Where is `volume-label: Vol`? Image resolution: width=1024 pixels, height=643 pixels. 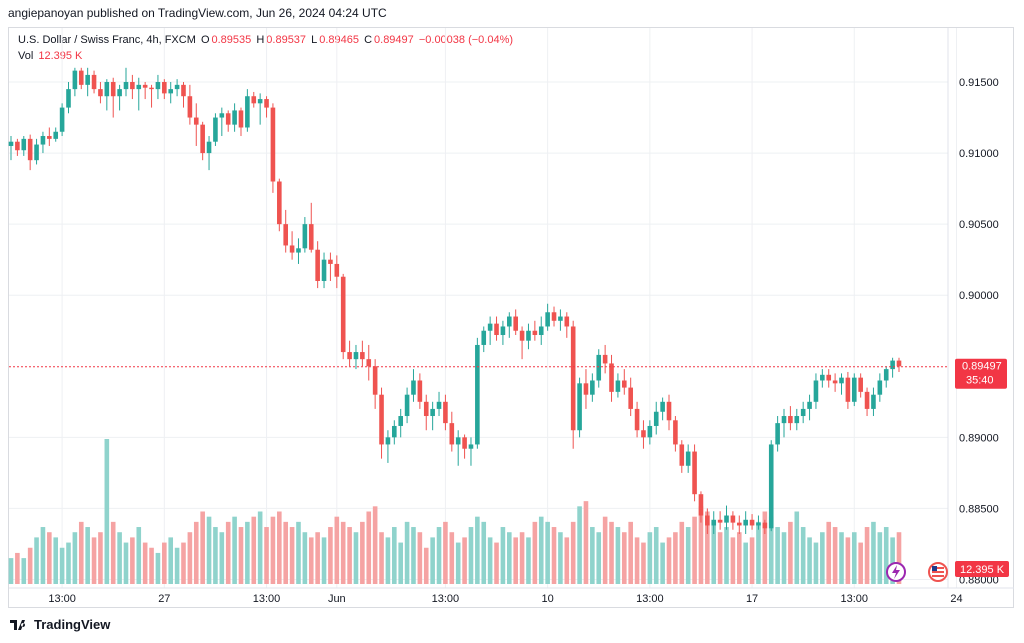 volume-label: Vol is located at coordinates (26, 56).